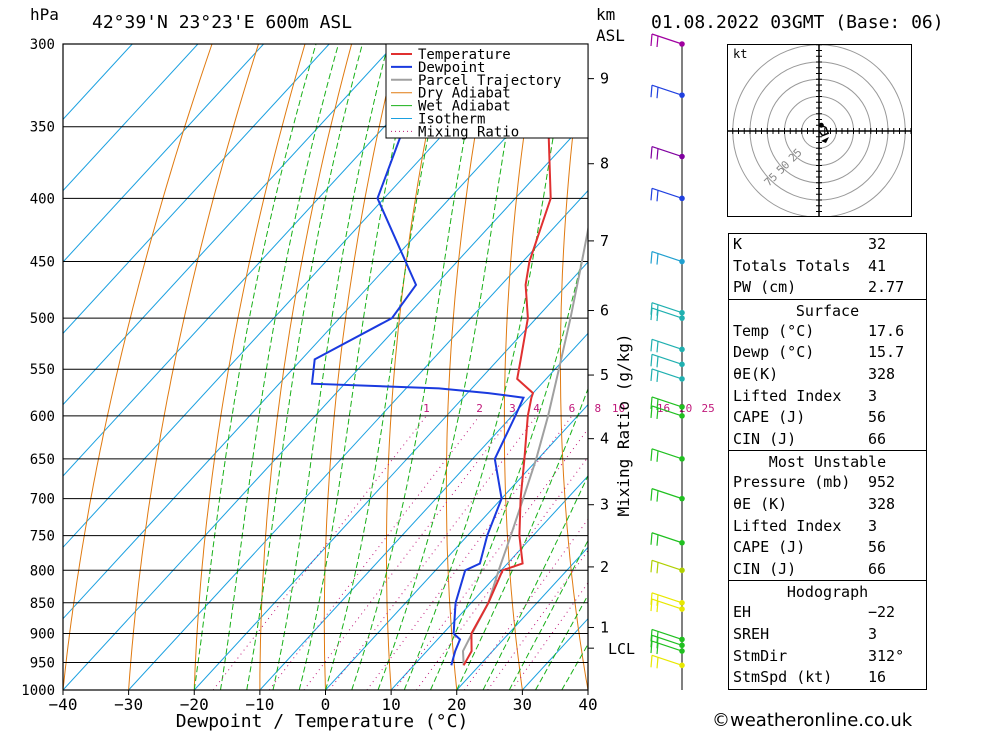 The image size is (1000, 733). What do you see at coordinates (512, 408) in the screenshot?
I see `mixing-ratio-label: 3` at bounding box center [512, 408].